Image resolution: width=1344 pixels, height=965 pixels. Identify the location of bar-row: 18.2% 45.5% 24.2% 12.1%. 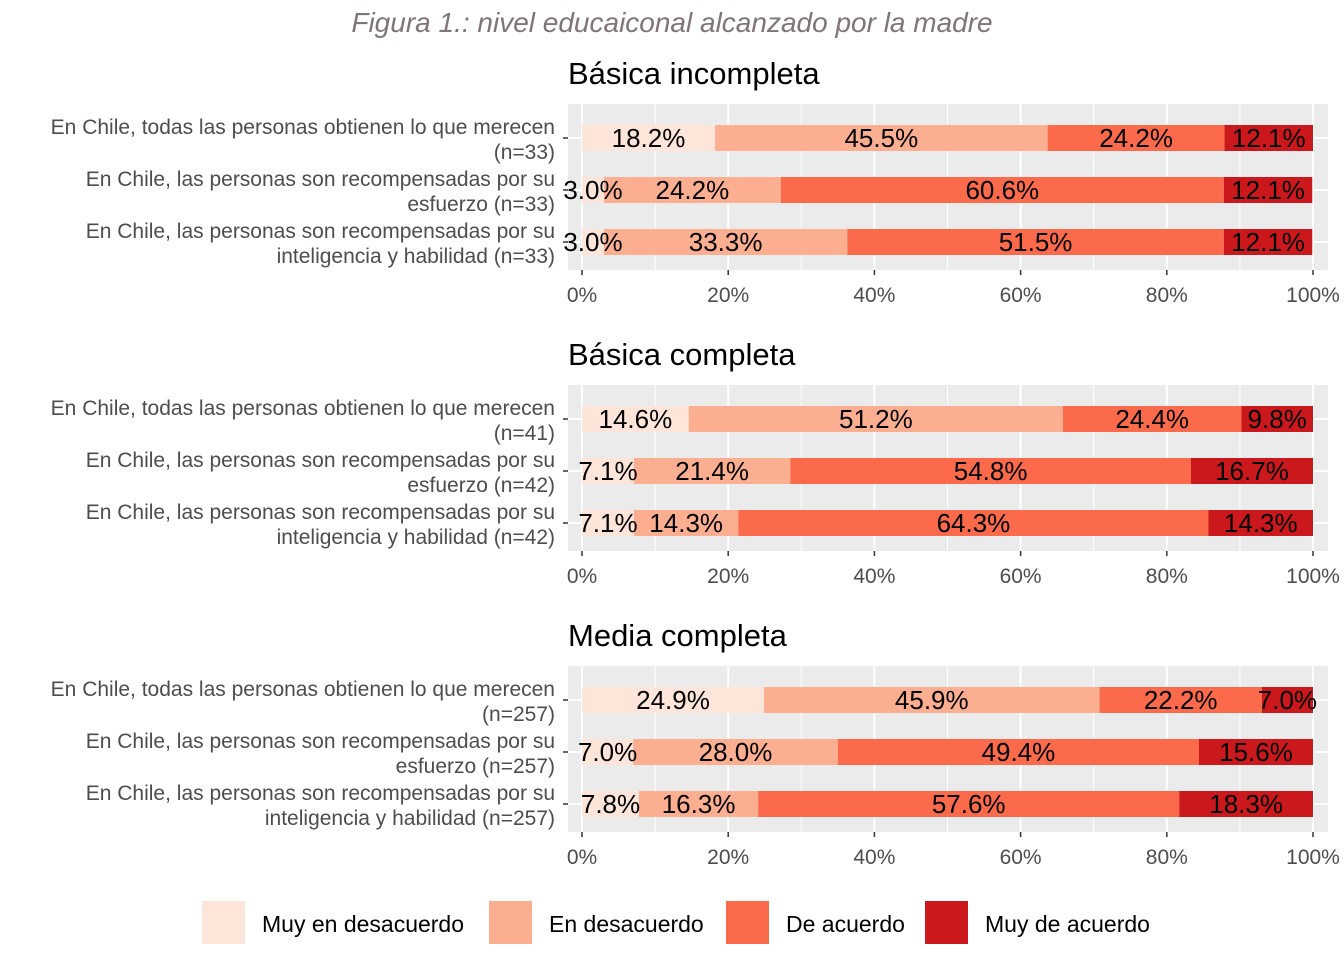
(947, 138).